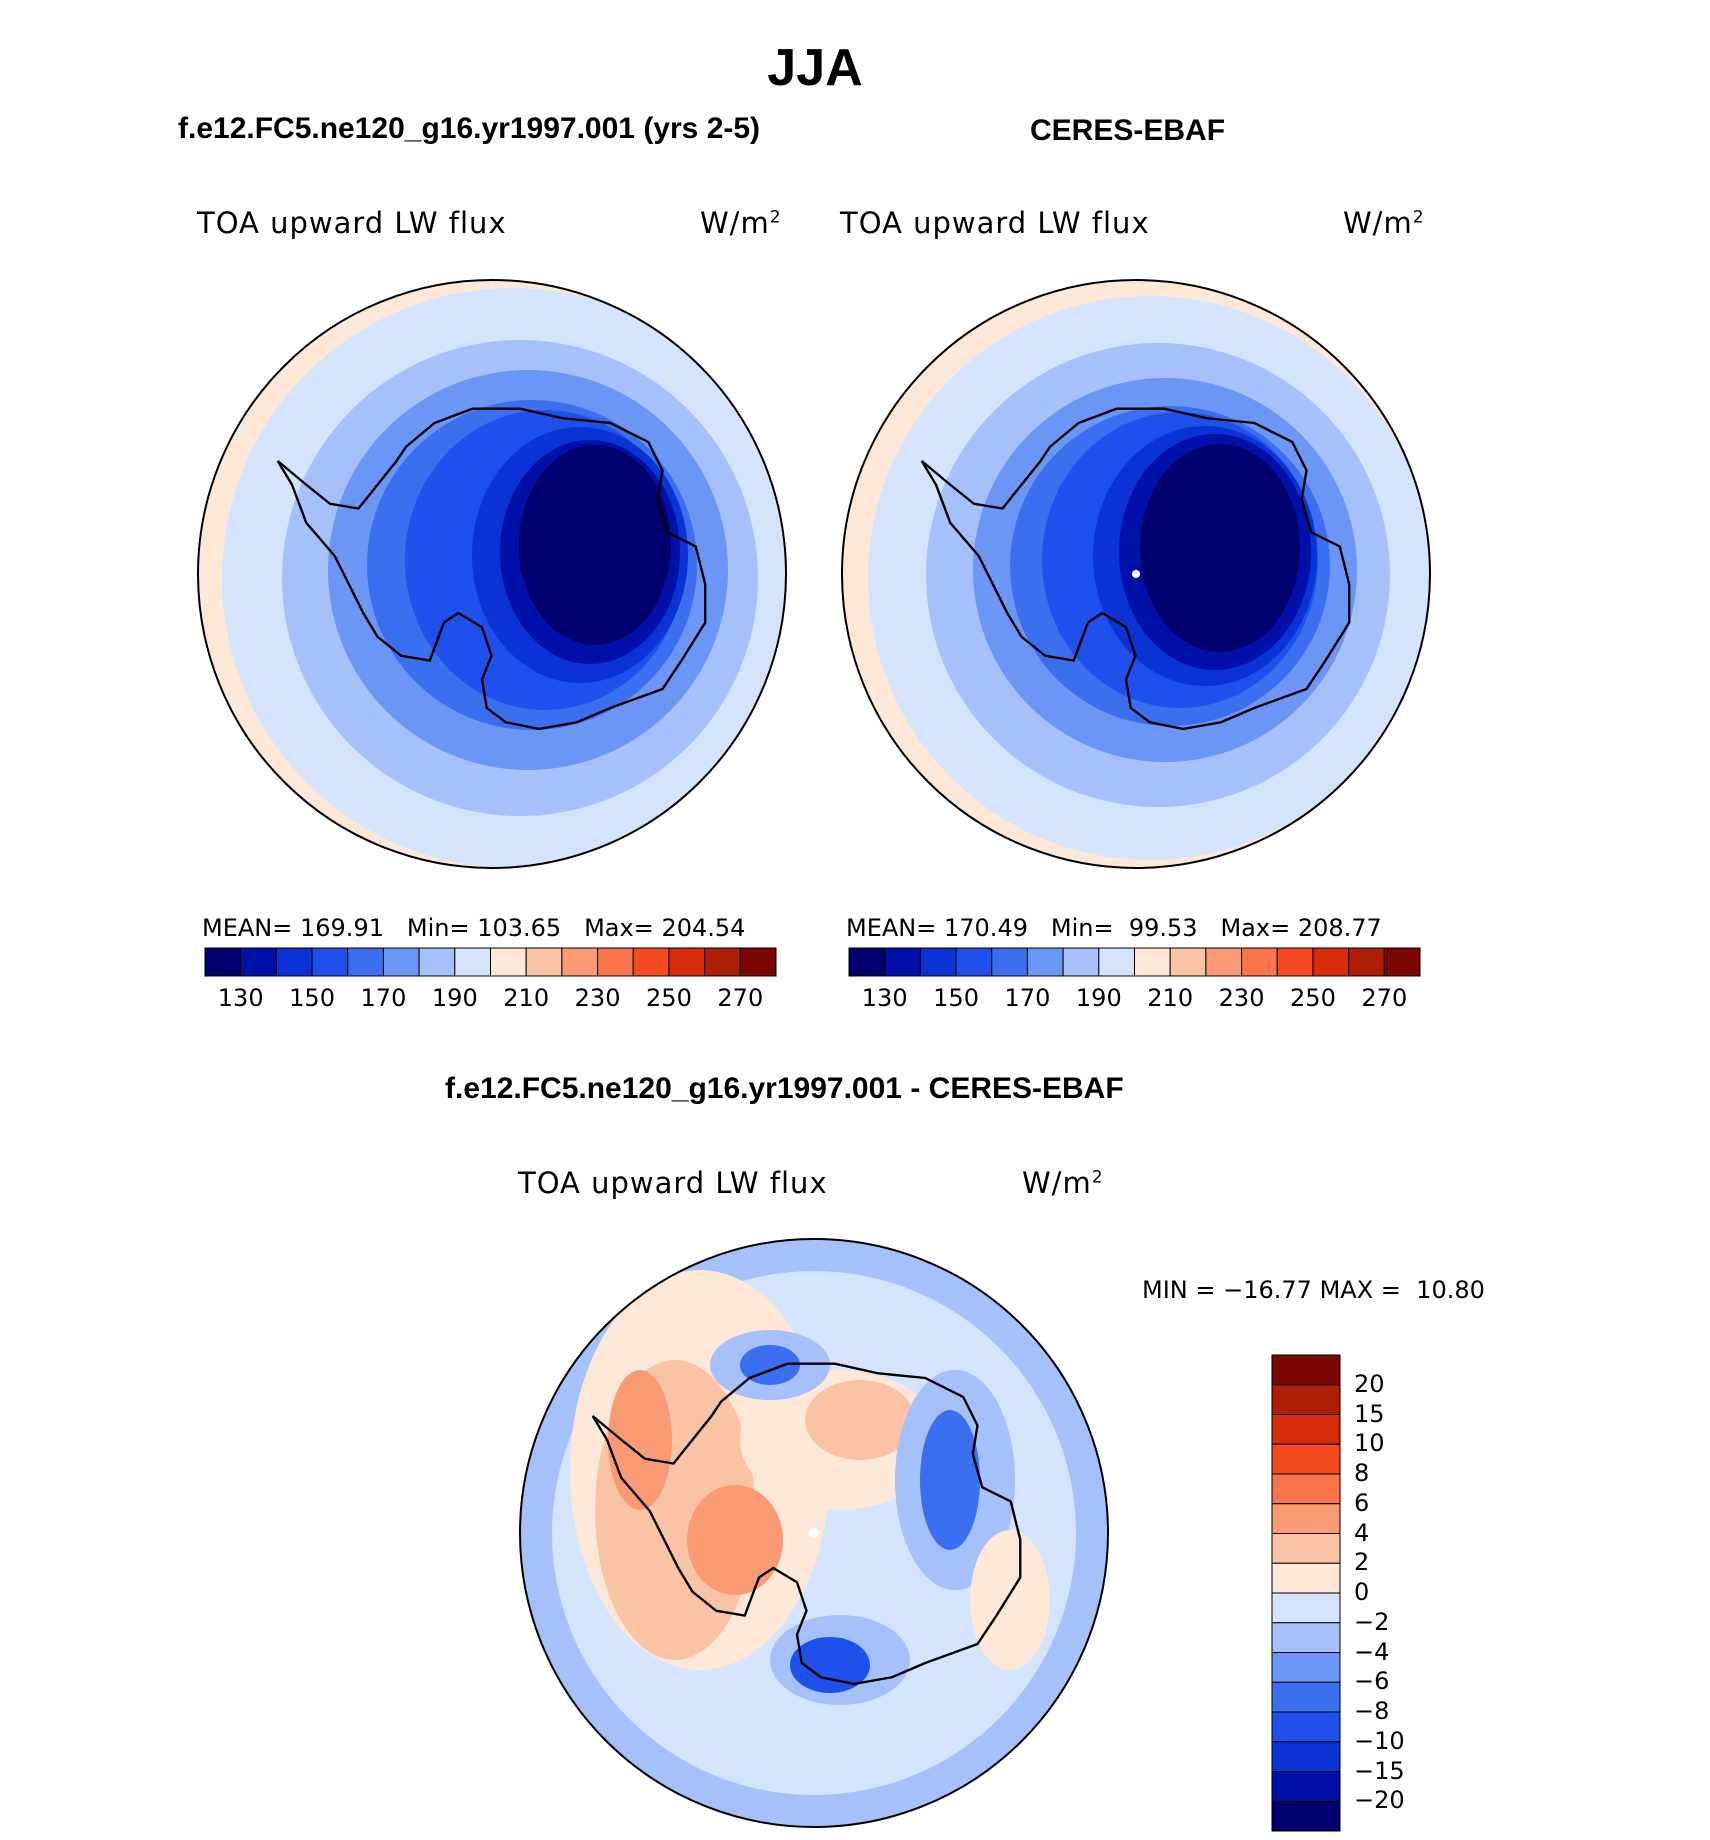  What do you see at coordinates (1372, 1651) in the screenshot?
I see `diff-colorbar-tick-label: −4` at bounding box center [1372, 1651].